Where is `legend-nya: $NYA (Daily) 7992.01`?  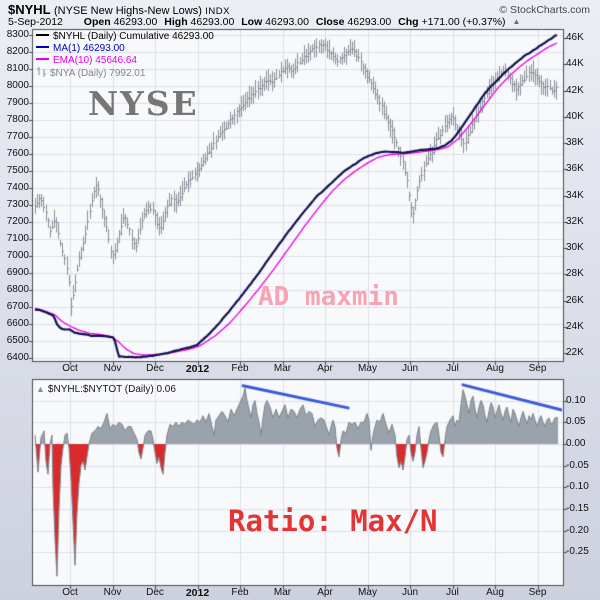 legend-nya: $NYA (Daily) 7992.01 is located at coordinates (90, 73).